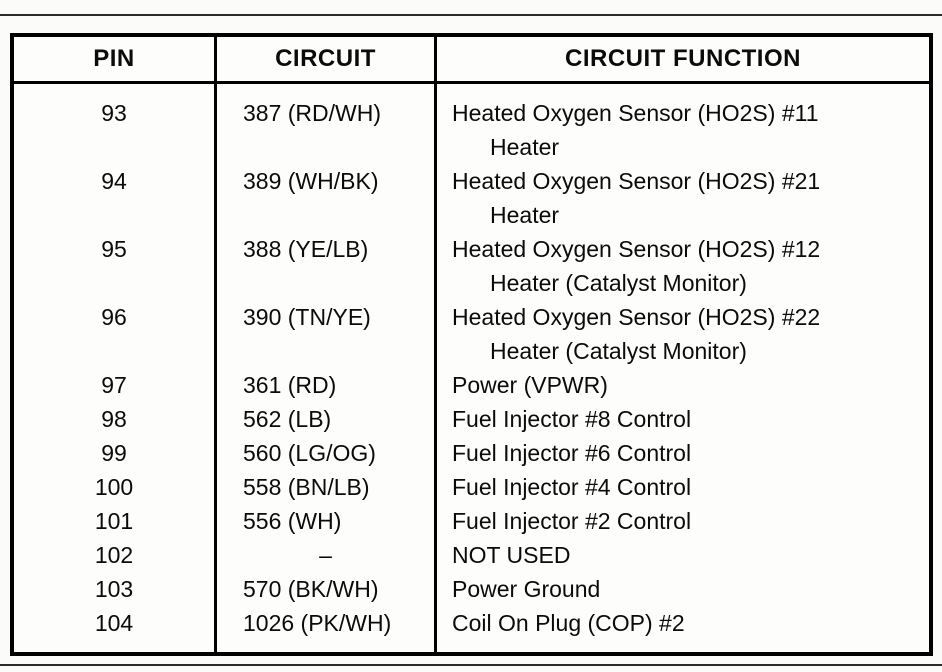 The image size is (942, 672). I want to click on circuit-cell: 560 (LG/OG), so click(327, 453).